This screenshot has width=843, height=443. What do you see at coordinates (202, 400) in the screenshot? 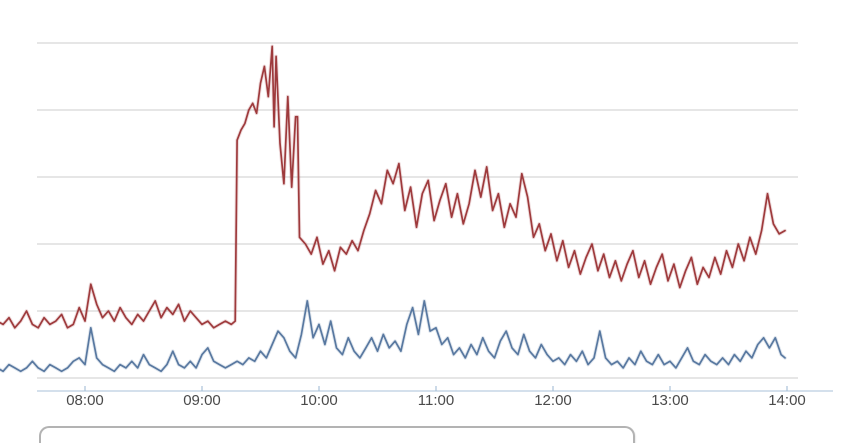
I see `x-tick-label: 09:00` at bounding box center [202, 400].